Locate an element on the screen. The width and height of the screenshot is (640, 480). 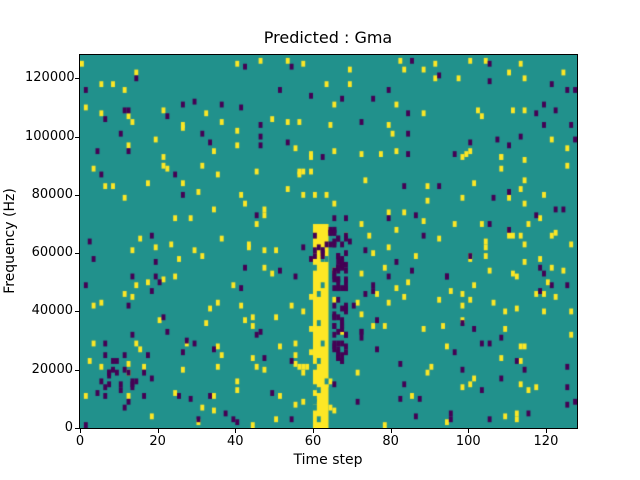
y-tick-label: 60000 is located at coordinates (52, 253).